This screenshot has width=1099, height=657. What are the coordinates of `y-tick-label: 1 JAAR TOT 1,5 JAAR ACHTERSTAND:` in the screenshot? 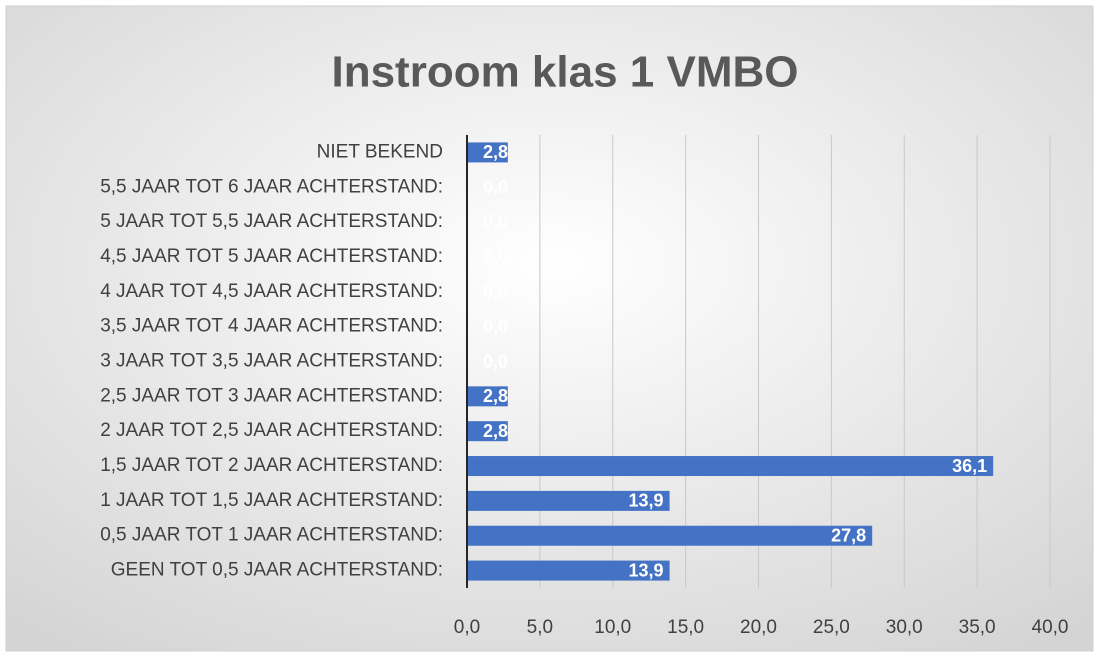 It's located at (271, 500).